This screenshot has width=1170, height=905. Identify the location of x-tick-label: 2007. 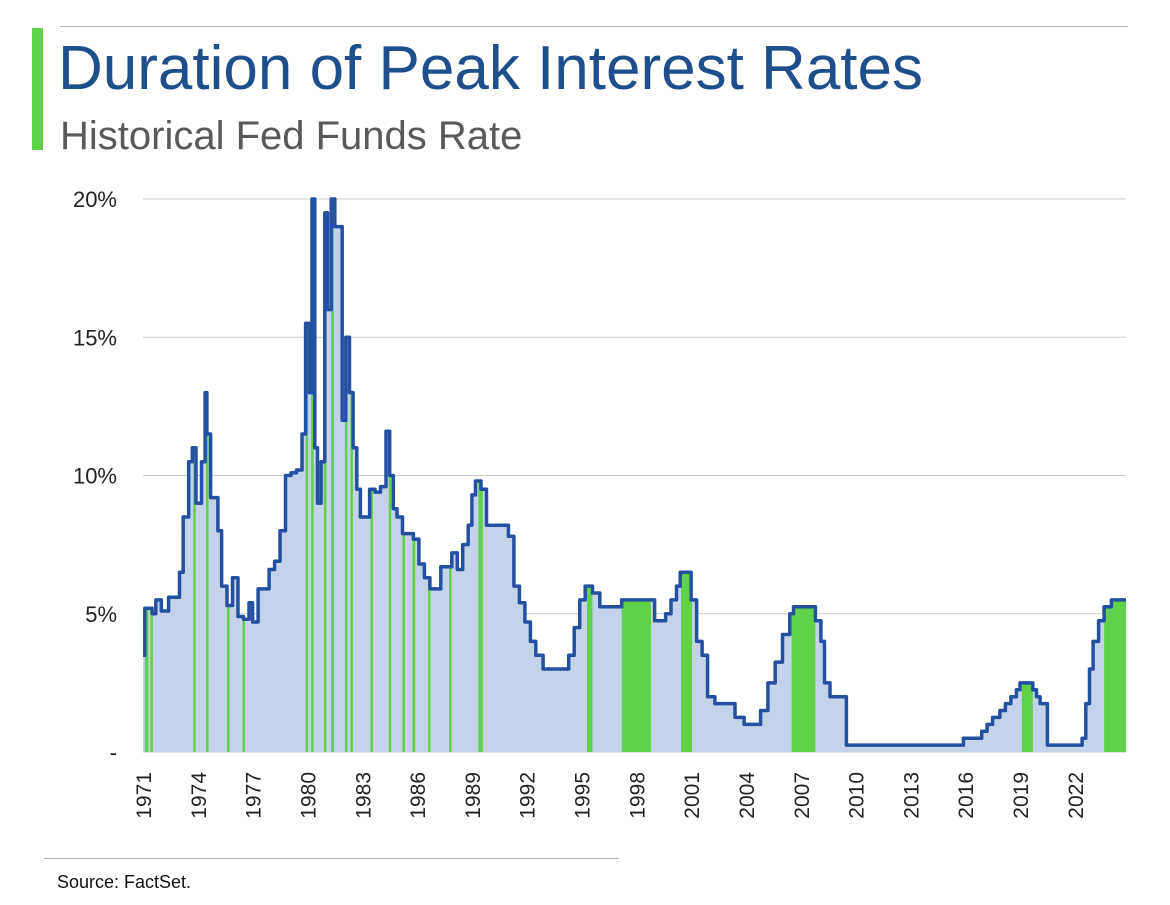
(802, 795).